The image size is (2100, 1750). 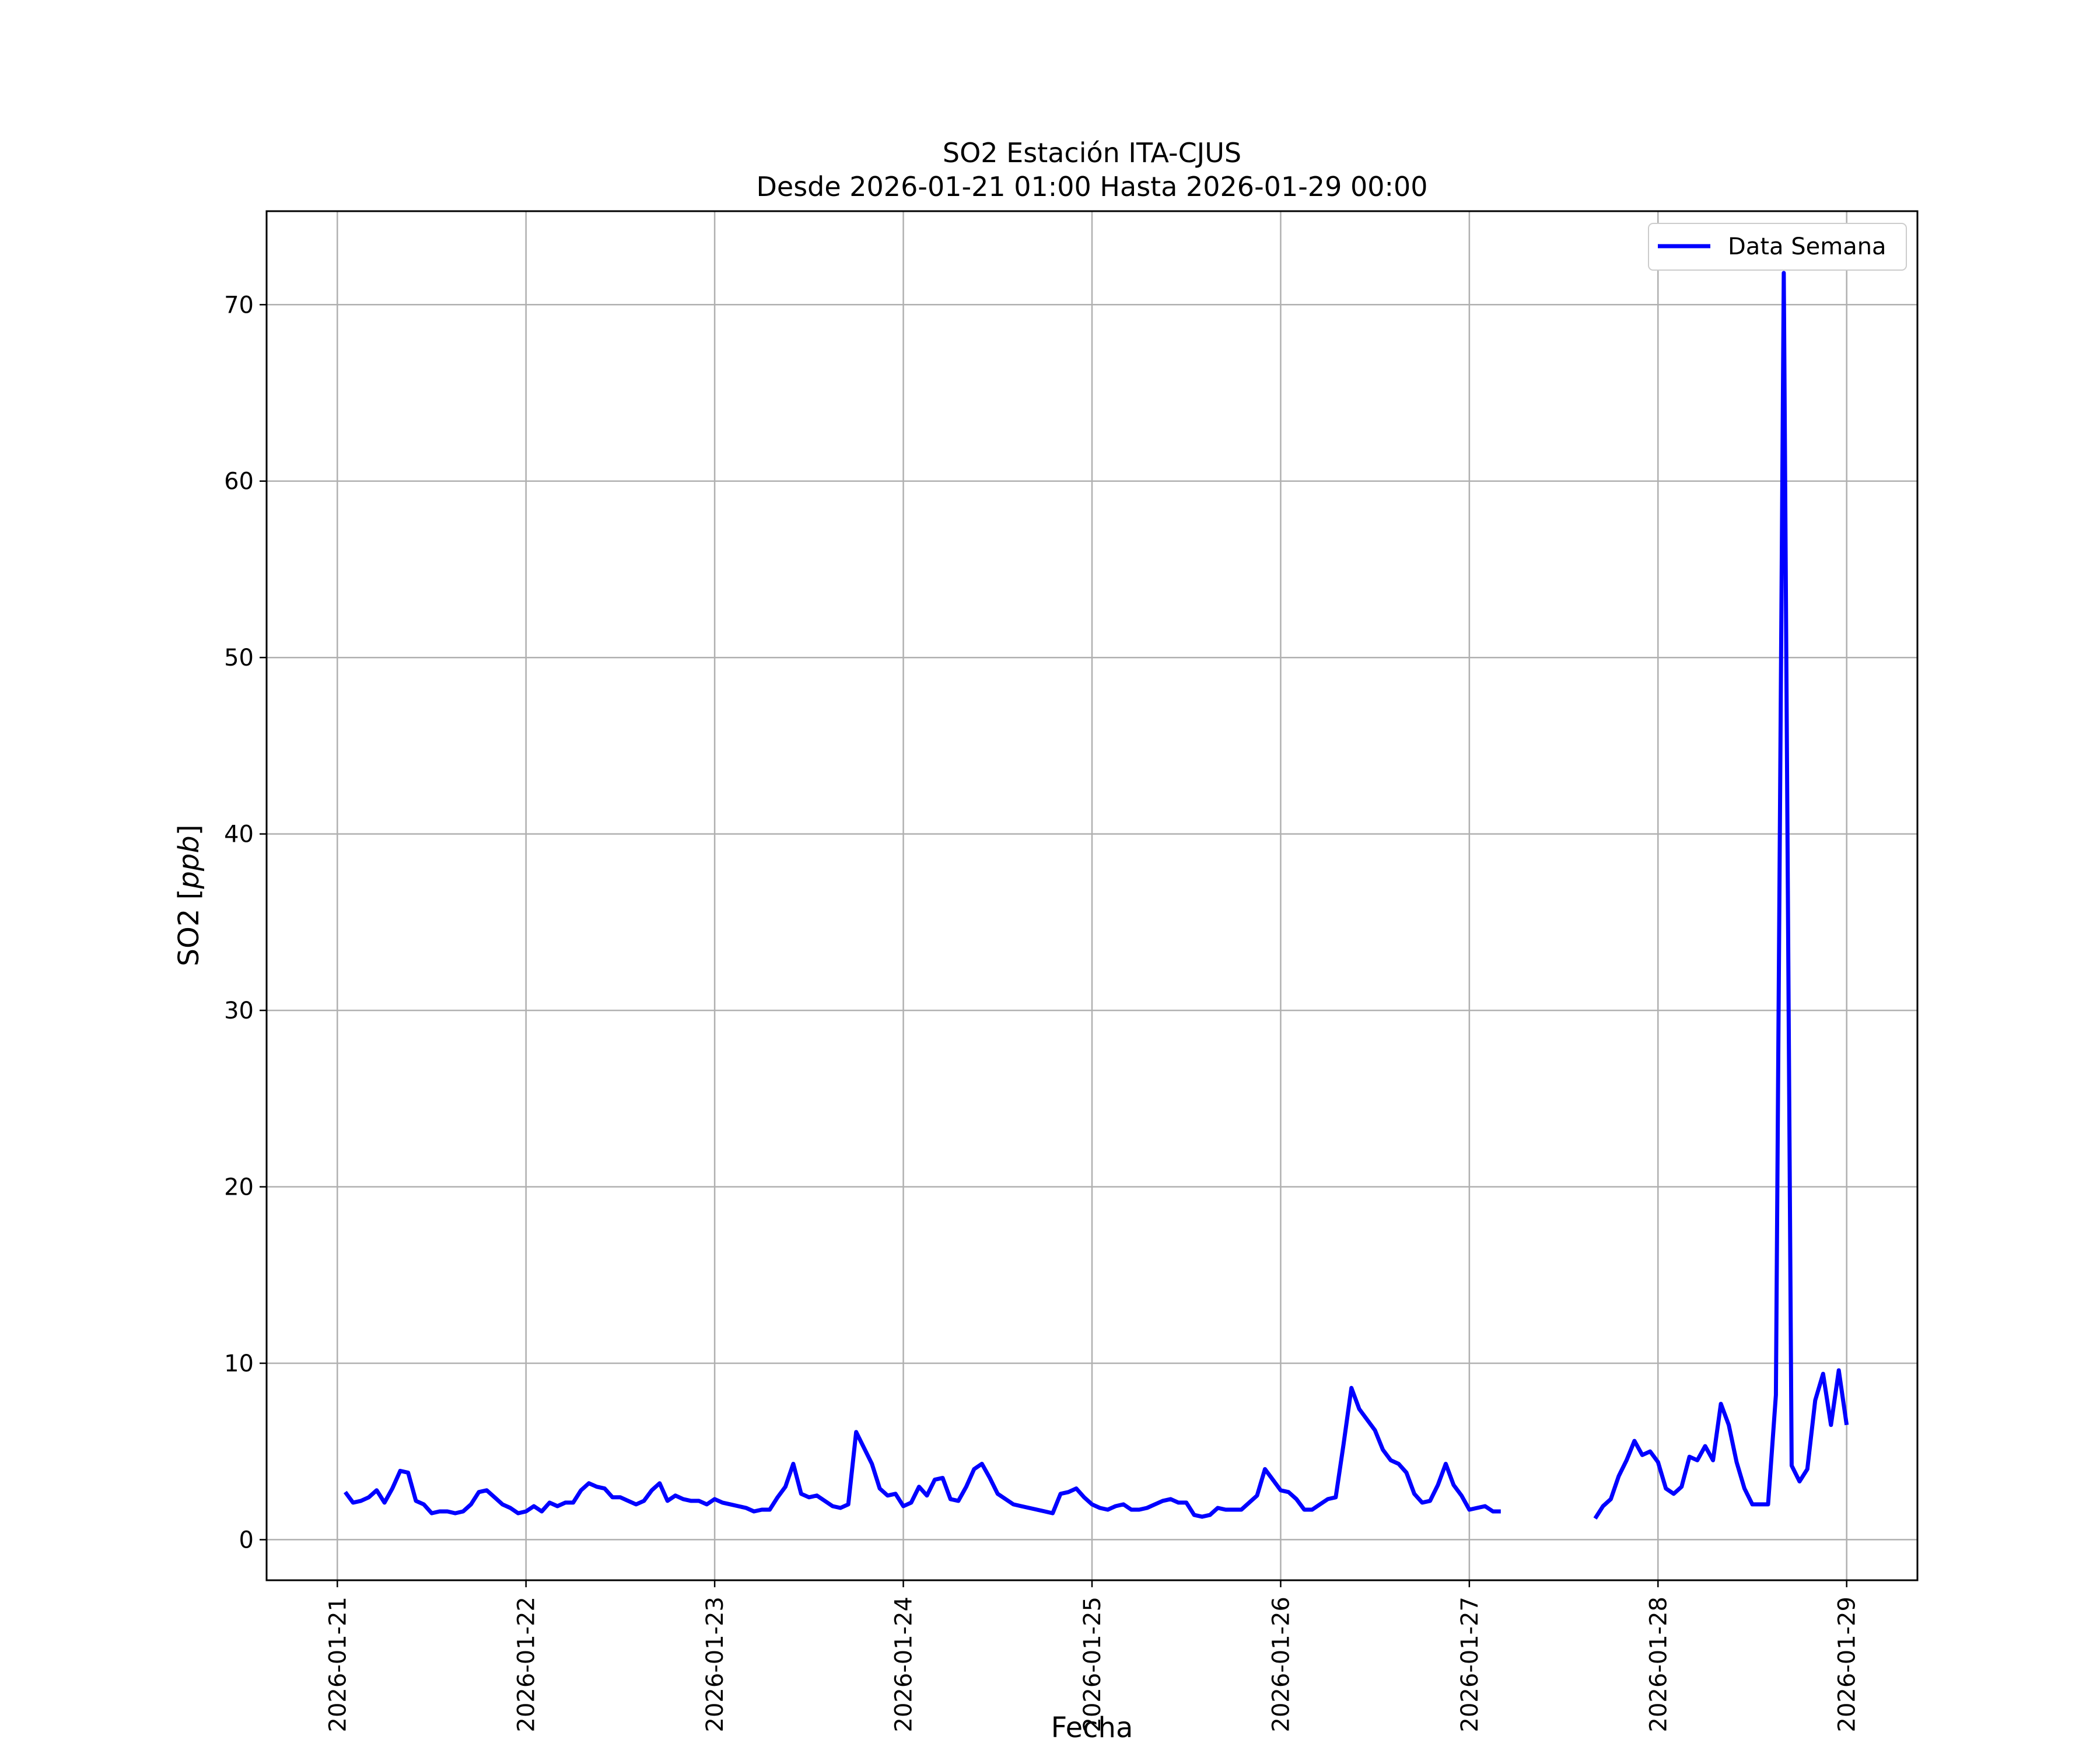 What do you see at coordinates (1847, 1664) in the screenshot?
I see `x-tick-label: 2026-01-29` at bounding box center [1847, 1664].